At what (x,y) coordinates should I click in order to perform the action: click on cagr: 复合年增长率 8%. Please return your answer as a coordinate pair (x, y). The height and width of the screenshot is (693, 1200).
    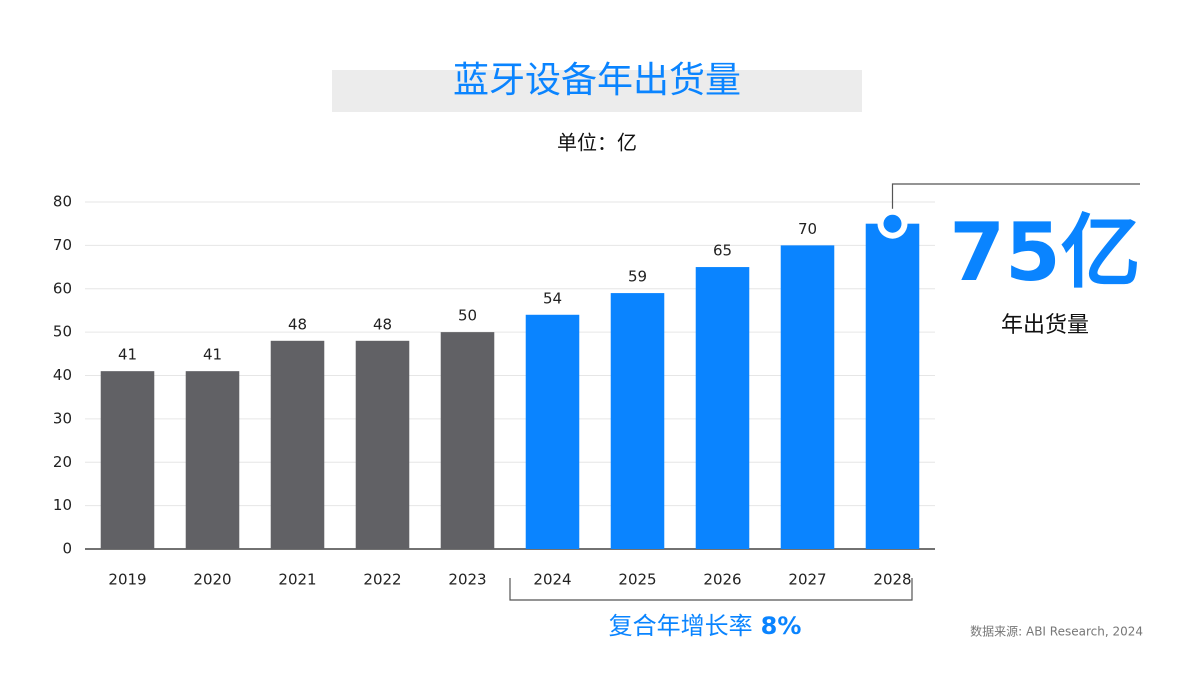
    Looking at the image, I should click on (705, 626).